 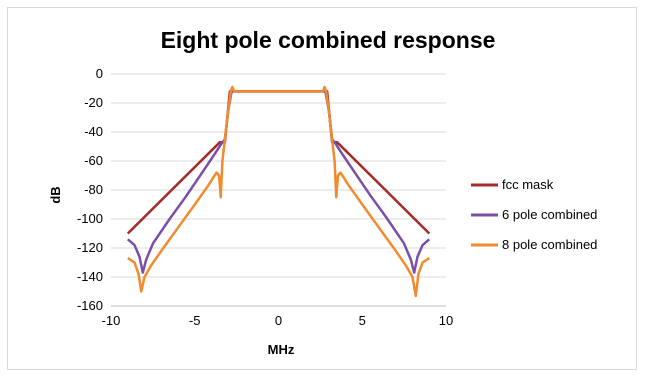 I want to click on legend-label: 6 pole combined, so click(x=549, y=214).